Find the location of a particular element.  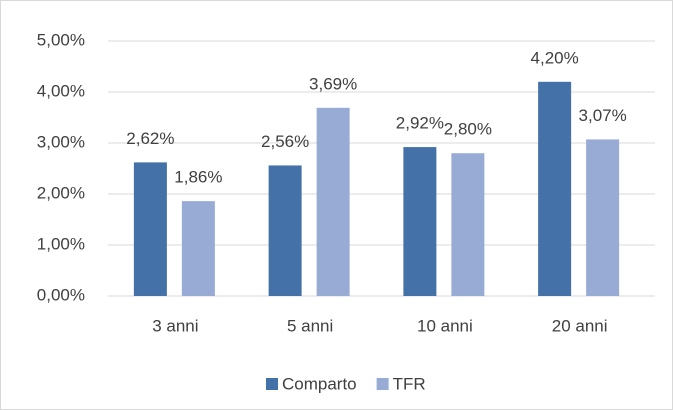

x-tick-label: 5 anni is located at coordinates (310, 325).